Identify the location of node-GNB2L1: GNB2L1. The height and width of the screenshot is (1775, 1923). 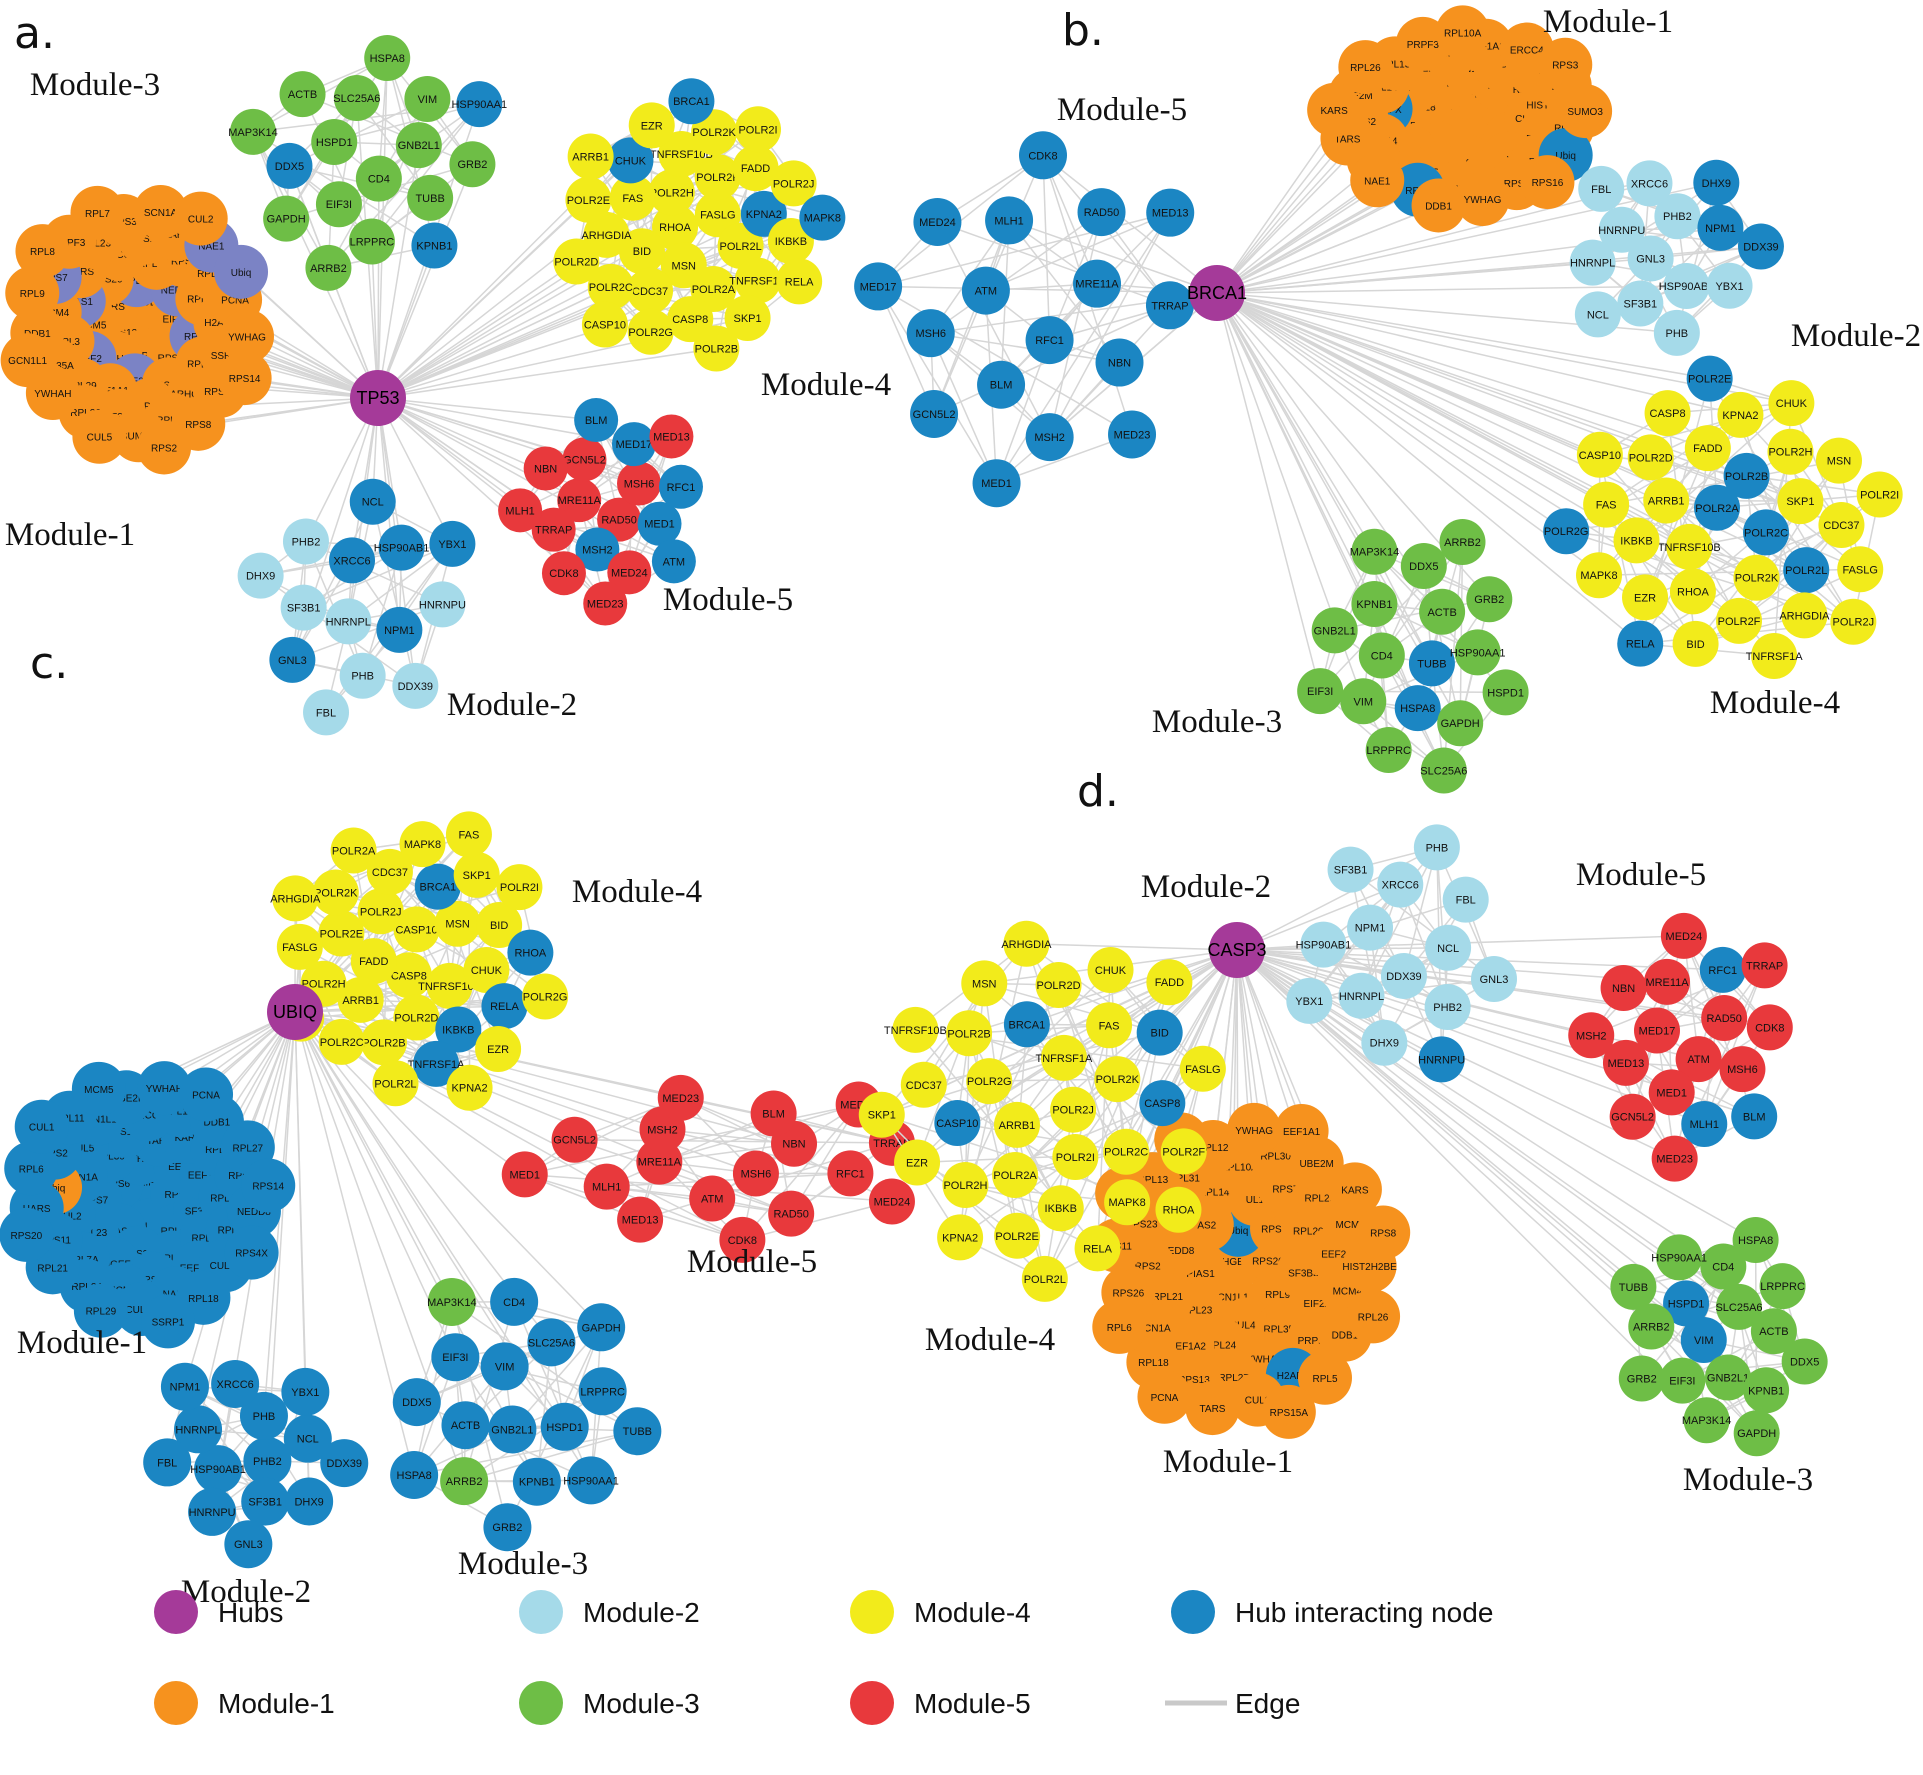
(418, 145).